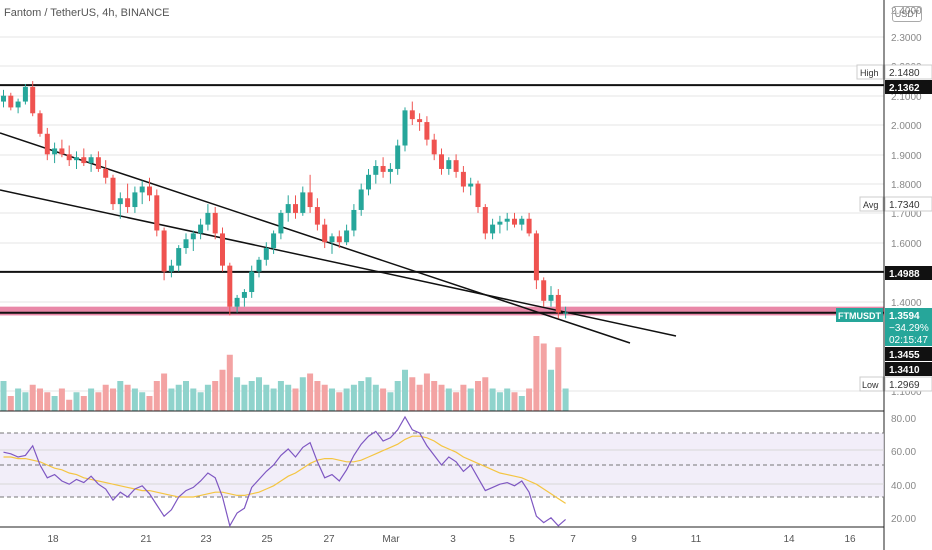  I want to click on price-tick: 2.0000, so click(906, 126).